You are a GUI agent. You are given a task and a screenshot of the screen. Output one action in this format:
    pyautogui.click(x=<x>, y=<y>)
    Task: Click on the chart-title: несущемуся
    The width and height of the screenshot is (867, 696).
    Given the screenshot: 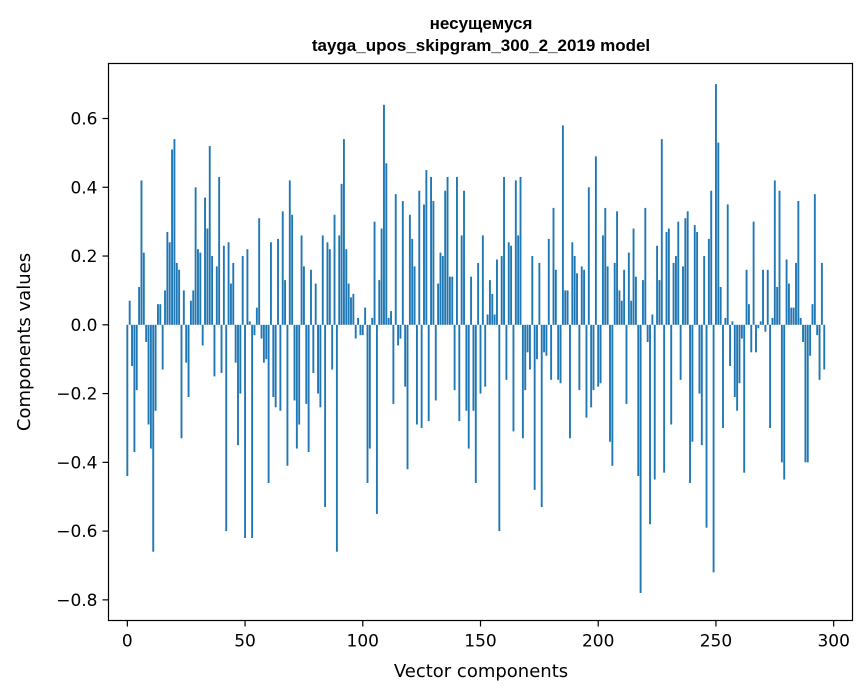 What is the action you would take?
    pyautogui.click(x=481, y=23)
    